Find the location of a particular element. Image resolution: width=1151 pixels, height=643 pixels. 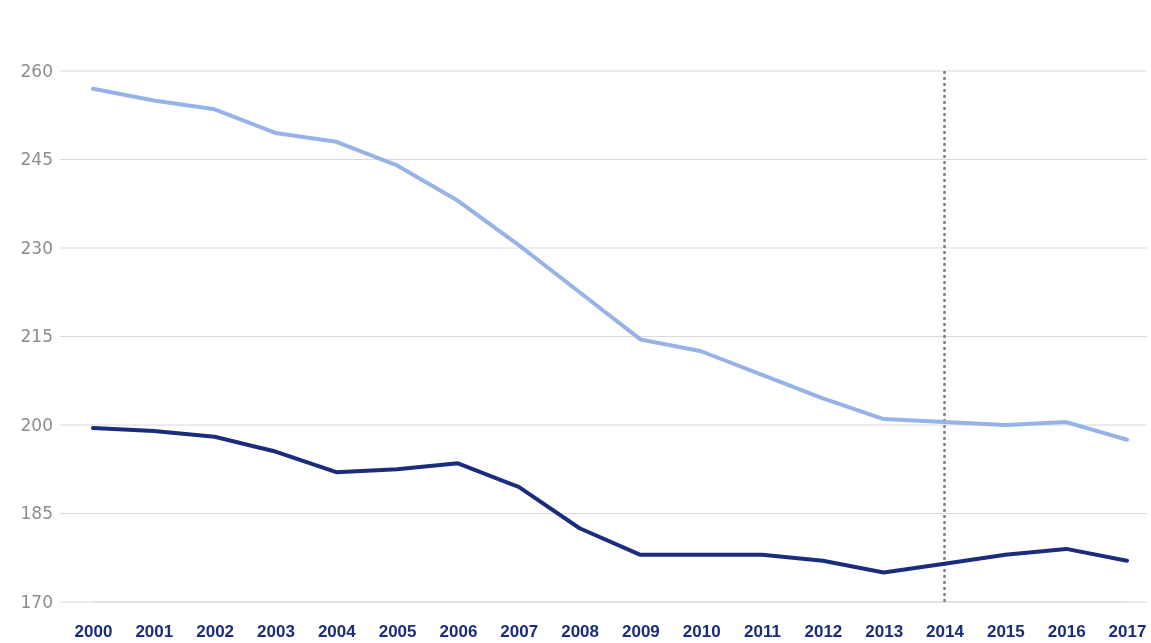

x-tick-label: 2015 is located at coordinates (1005, 632).